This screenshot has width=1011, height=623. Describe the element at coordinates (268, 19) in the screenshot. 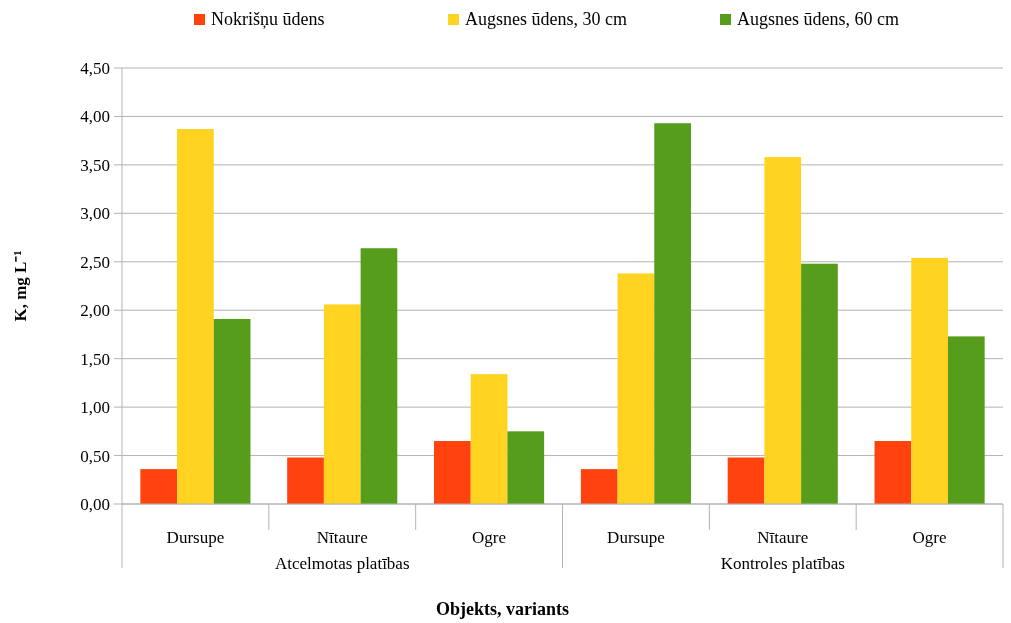

I see `legend-label: Nokrišņu ūdens` at that location.